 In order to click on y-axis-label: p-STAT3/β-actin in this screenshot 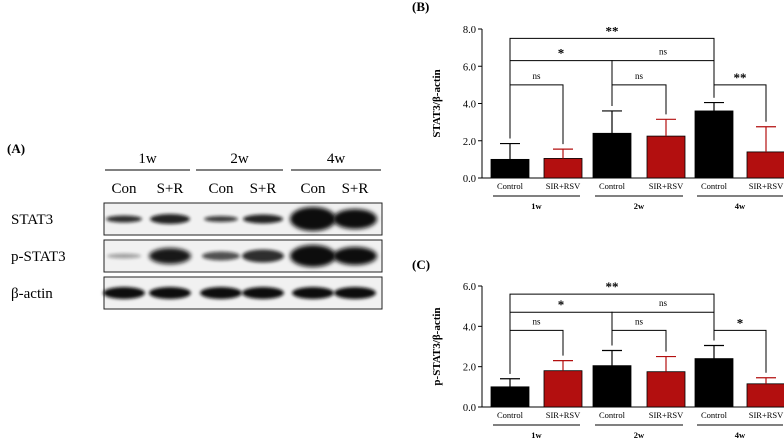, I will do `click(437, 346)`.